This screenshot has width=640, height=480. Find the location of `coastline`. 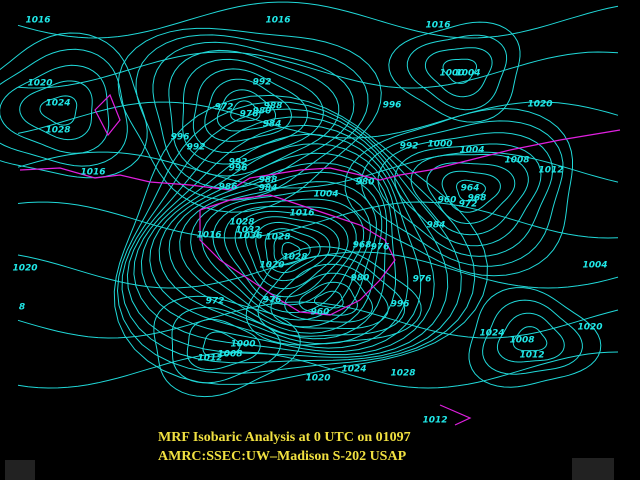

coastline is located at coordinates (107, 115).